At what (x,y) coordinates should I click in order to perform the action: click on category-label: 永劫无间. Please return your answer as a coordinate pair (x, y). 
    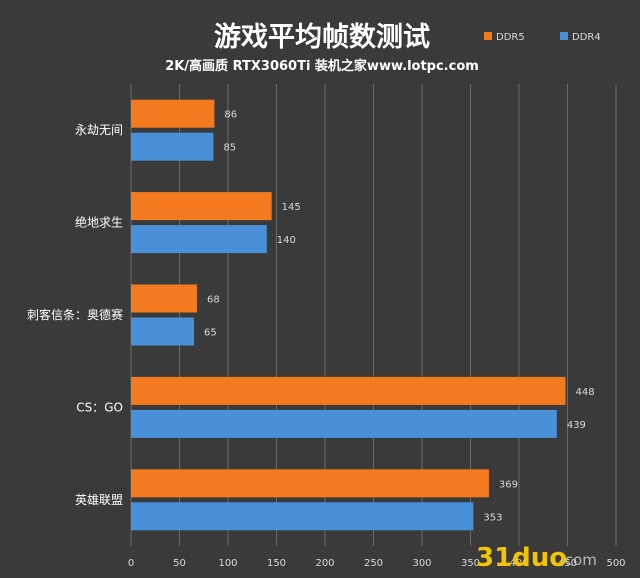
    Looking at the image, I should click on (99, 130).